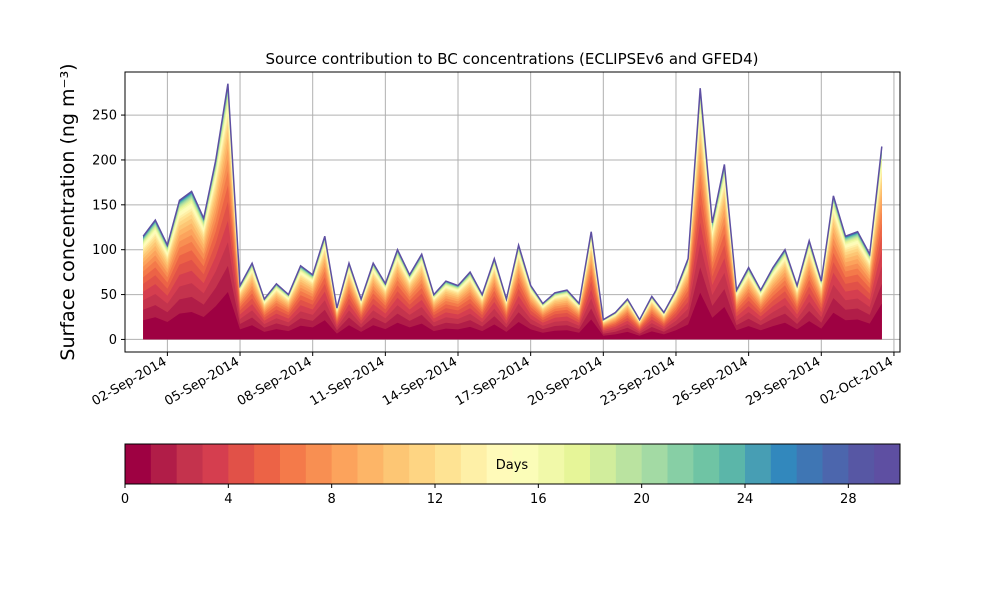 The image size is (1000, 604). I want to click on y-tick-label: 50, so click(108, 295).